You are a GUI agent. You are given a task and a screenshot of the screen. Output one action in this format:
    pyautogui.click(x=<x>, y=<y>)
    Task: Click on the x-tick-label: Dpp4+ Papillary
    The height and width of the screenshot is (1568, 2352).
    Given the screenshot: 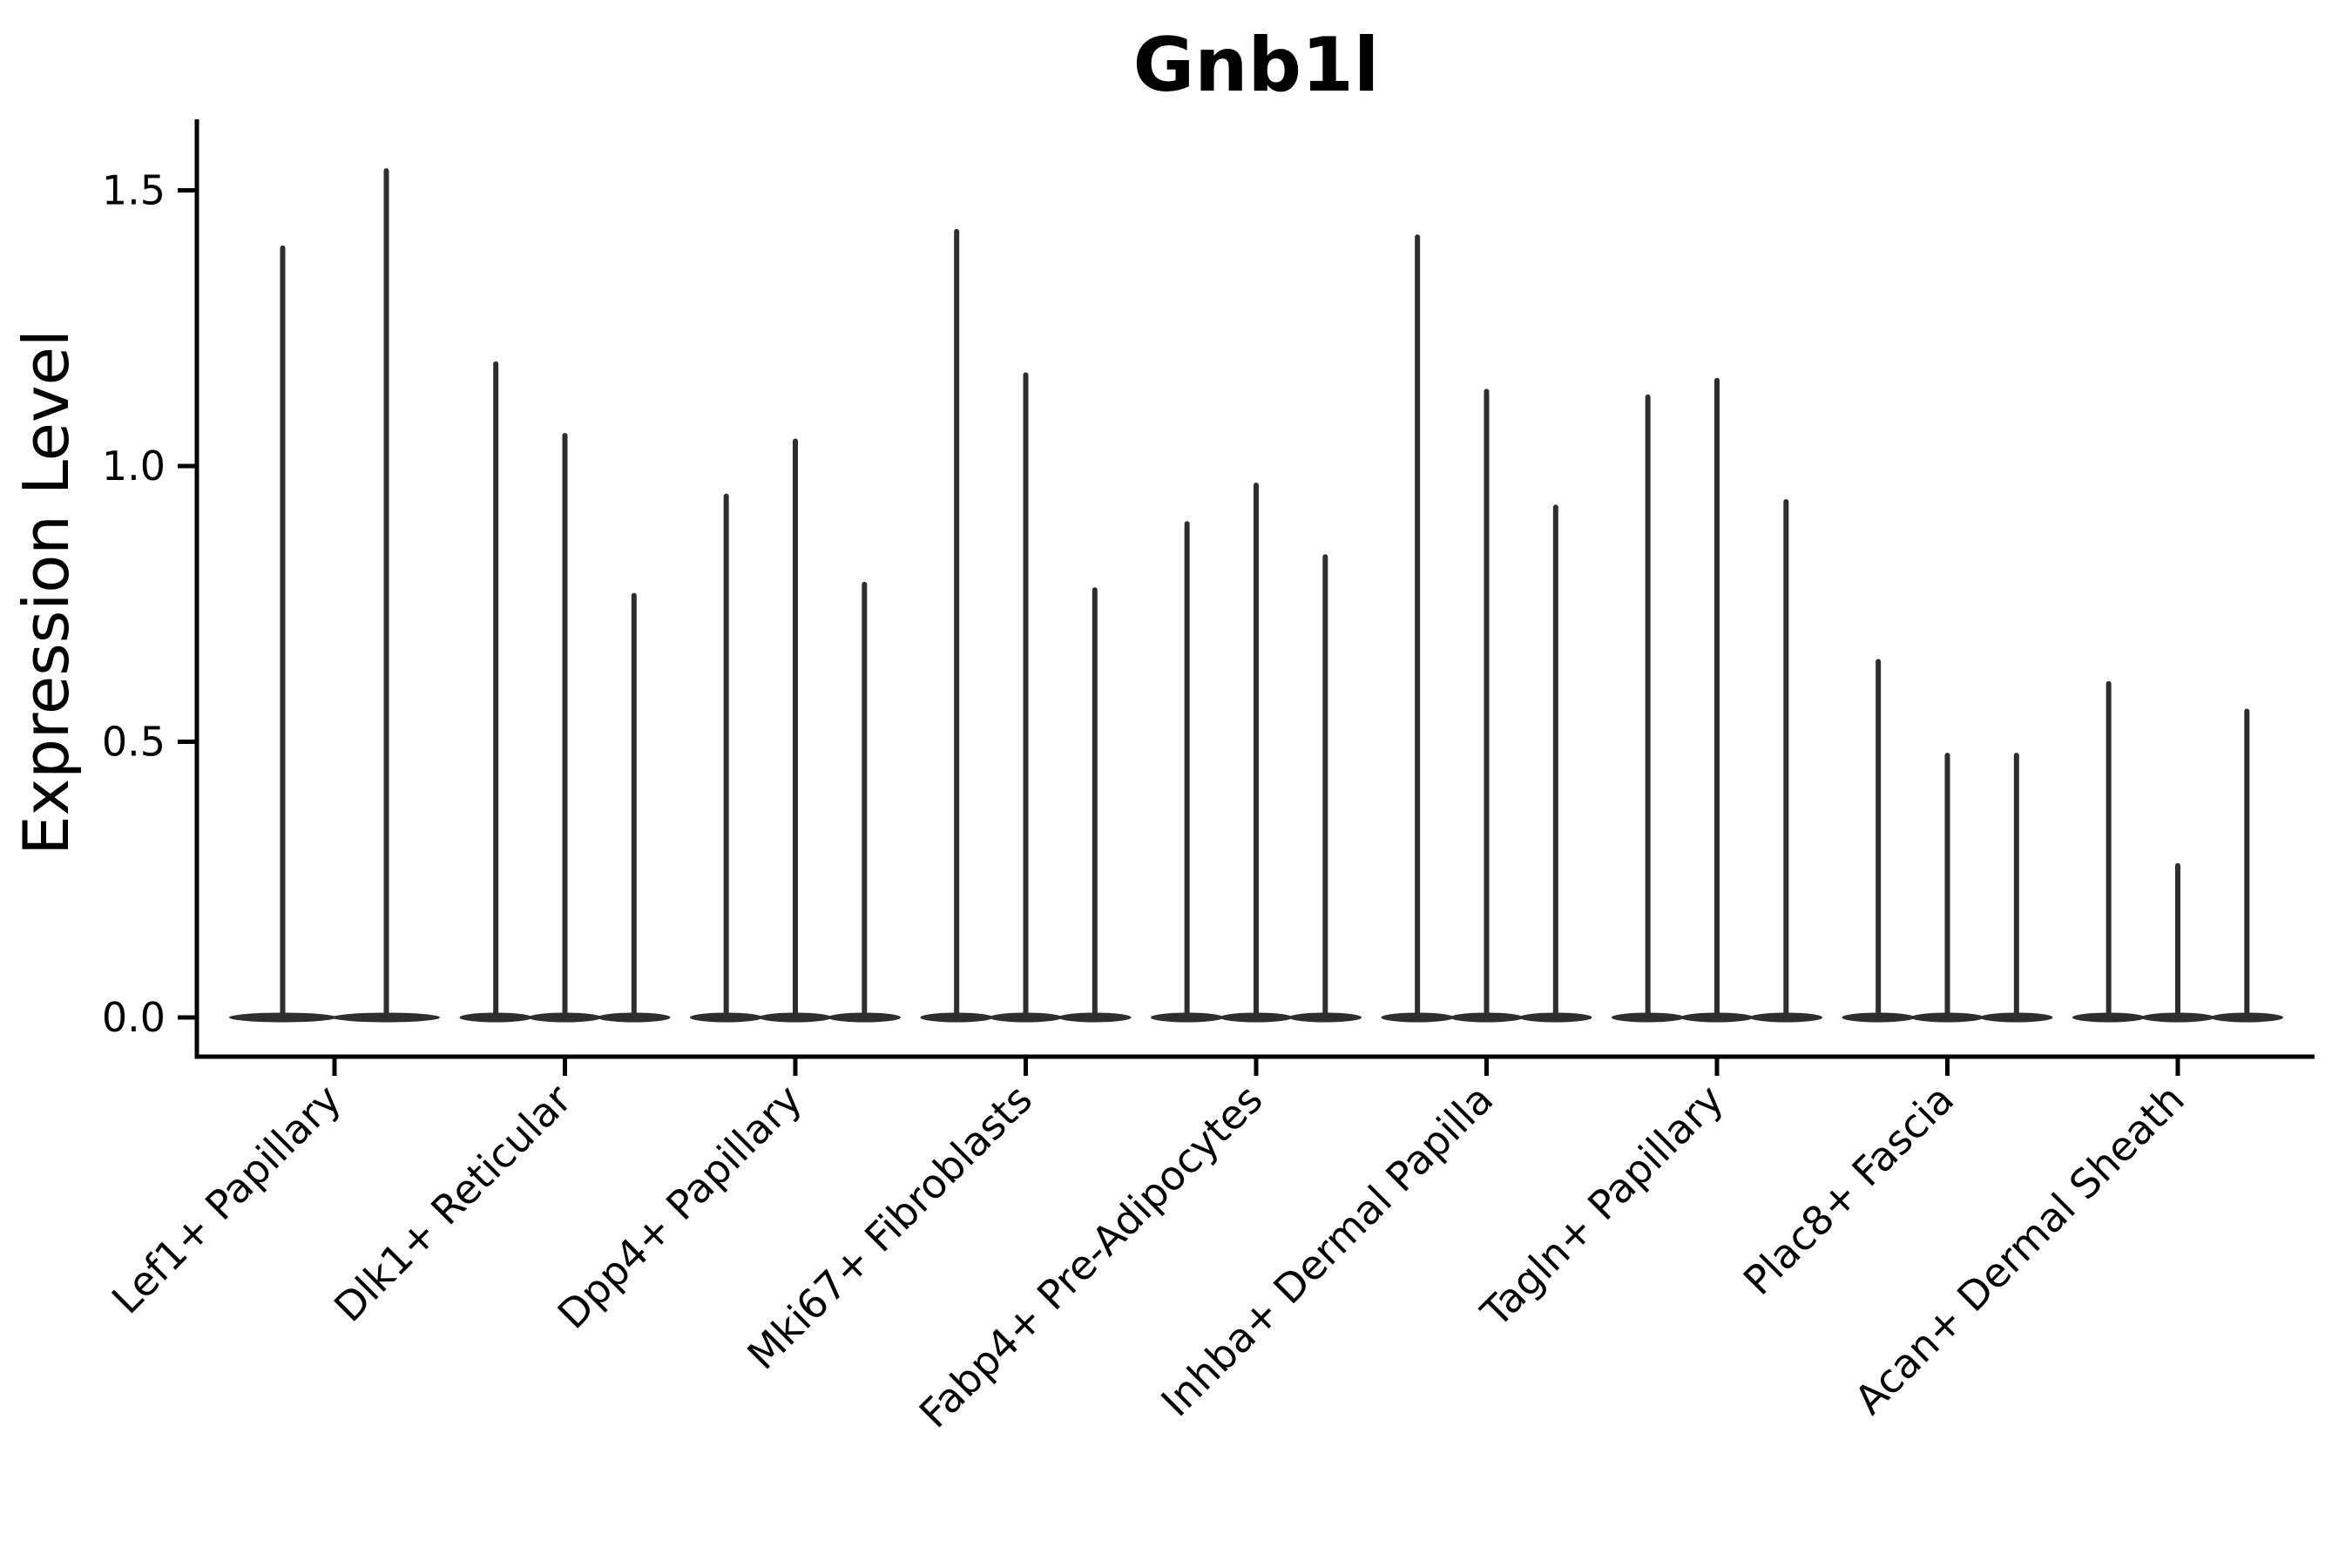 What is the action you would take?
    pyautogui.click(x=680, y=1207)
    